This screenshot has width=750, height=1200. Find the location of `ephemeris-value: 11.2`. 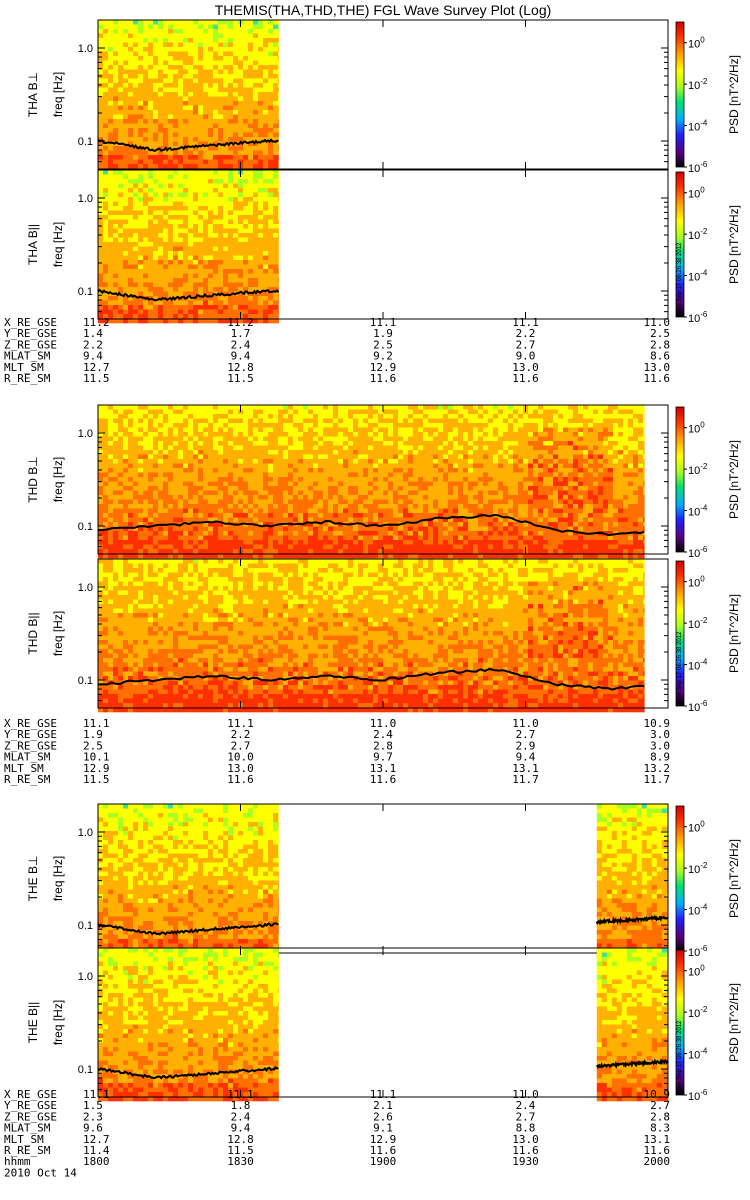

ephemeris-value: 11.2 is located at coordinates (240, 322).